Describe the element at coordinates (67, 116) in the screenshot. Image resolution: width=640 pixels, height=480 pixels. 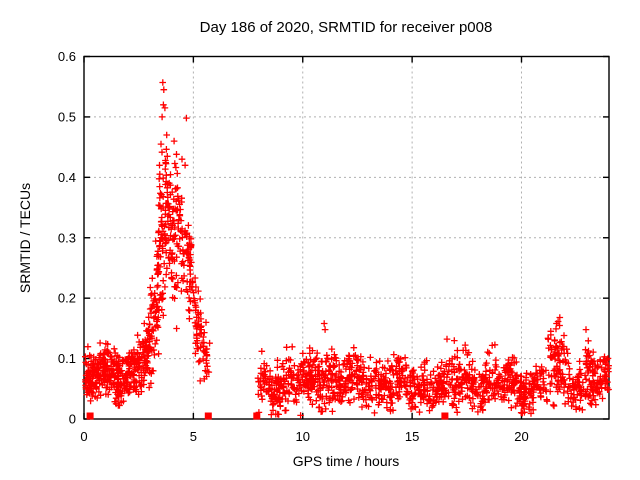
I see `y-tick-label: 0.5` at that location.